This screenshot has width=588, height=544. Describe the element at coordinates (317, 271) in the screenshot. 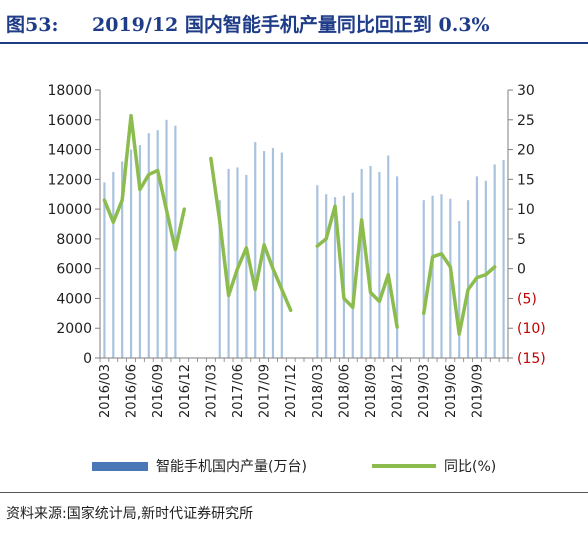

I see `bar-2018/03` at that location.